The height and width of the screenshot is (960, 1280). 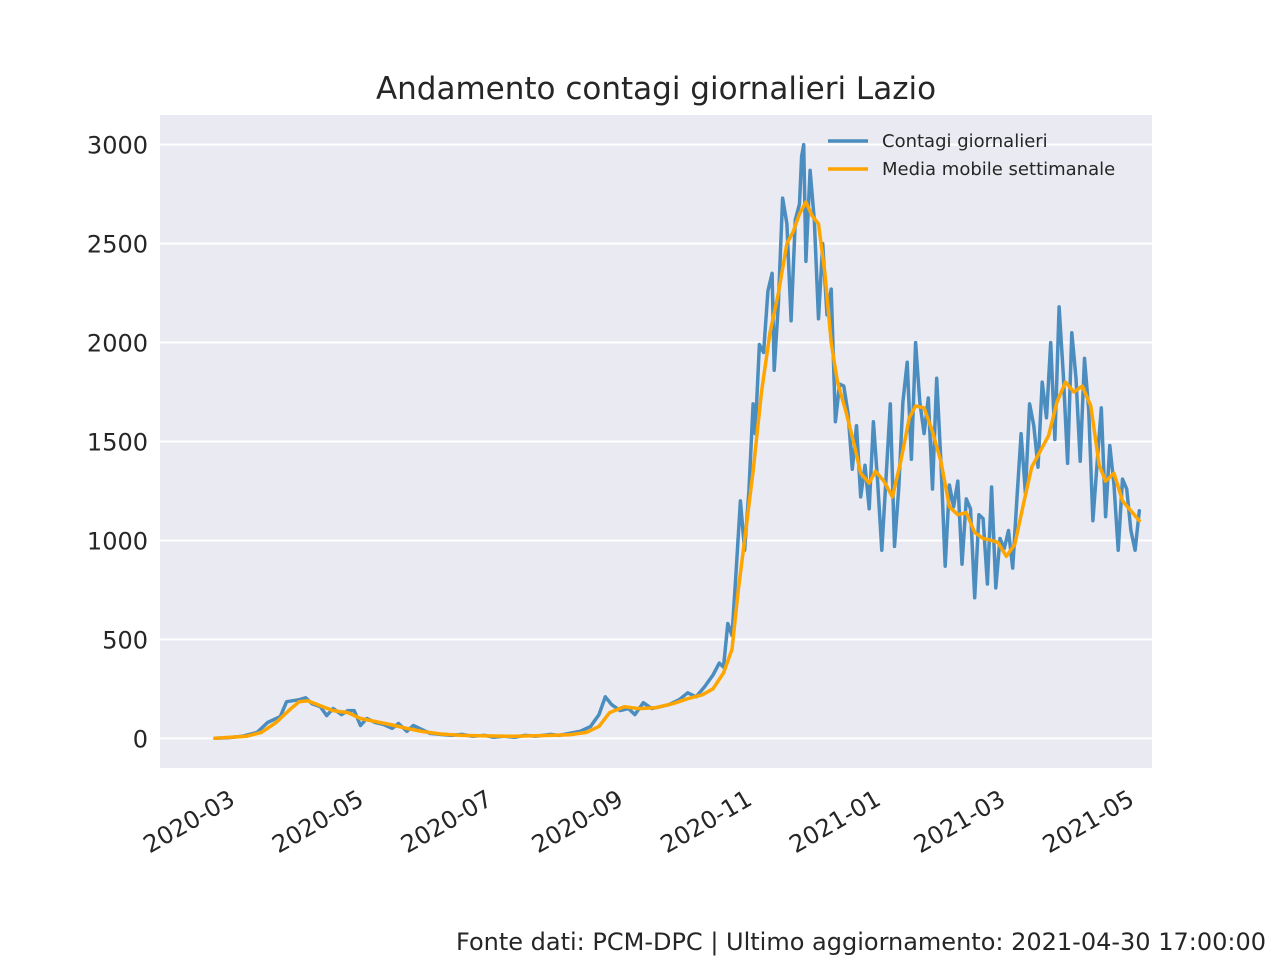 I want to click on legend-label: Contagi giornalieri, so click(x=965, y=141).